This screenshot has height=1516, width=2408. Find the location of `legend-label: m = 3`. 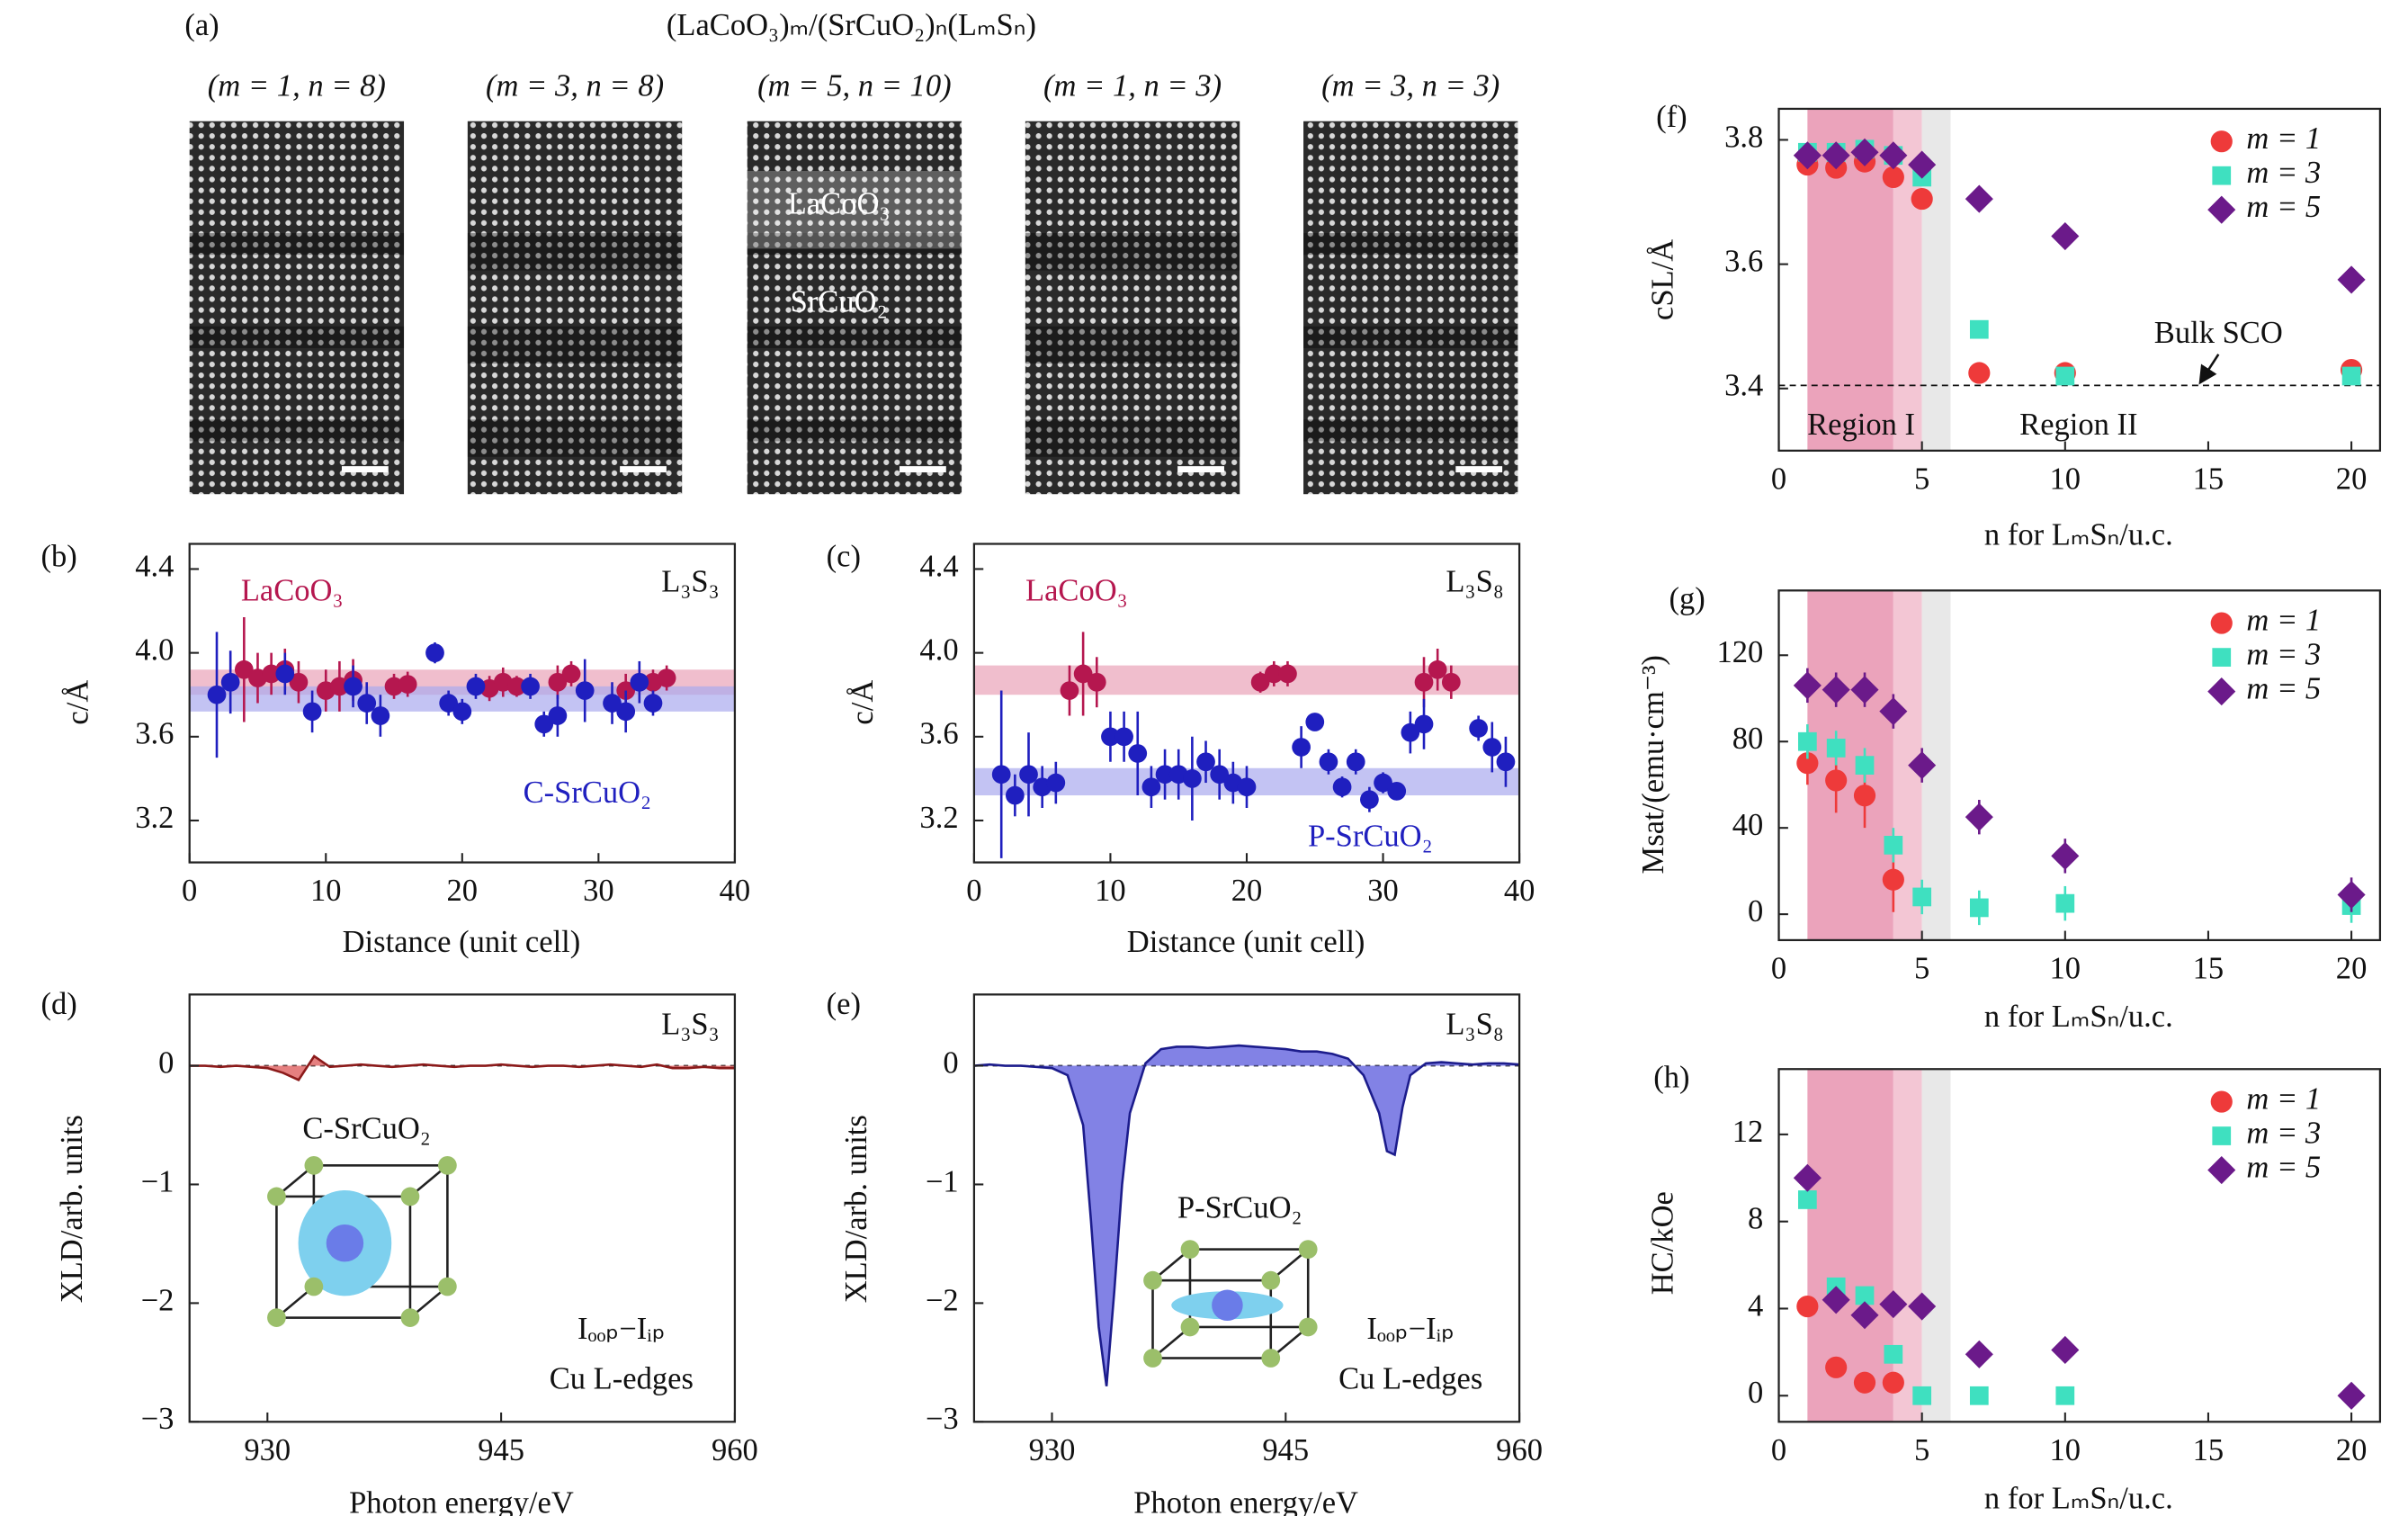

legend-label: m = 3 is located at coordinates (2283, 173).